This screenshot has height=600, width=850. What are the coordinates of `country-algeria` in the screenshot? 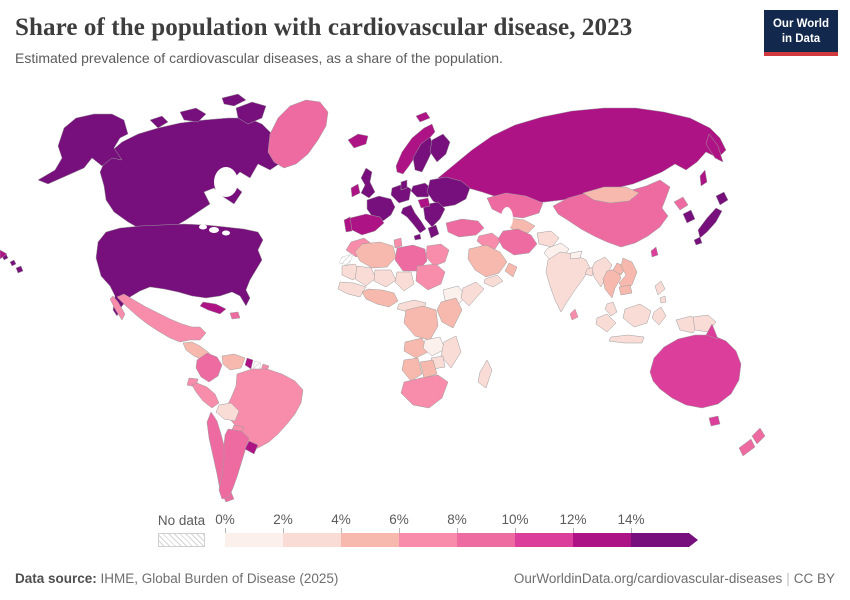 It's located at (375, 255).